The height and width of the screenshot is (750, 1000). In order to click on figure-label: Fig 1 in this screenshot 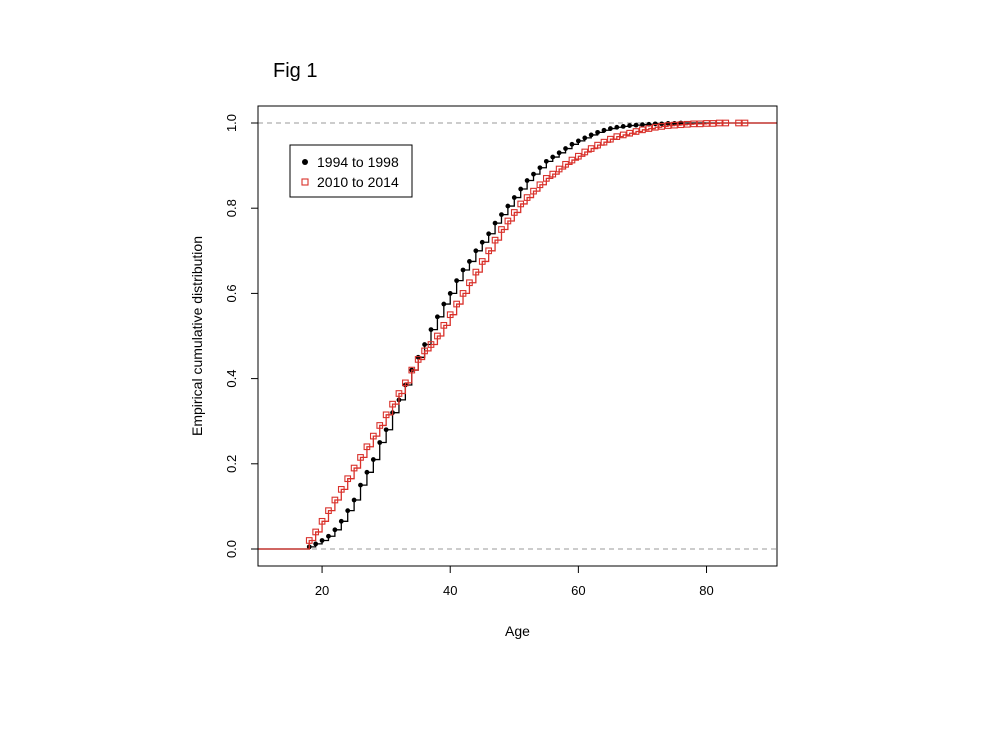, I will do `click(295, 71)`.